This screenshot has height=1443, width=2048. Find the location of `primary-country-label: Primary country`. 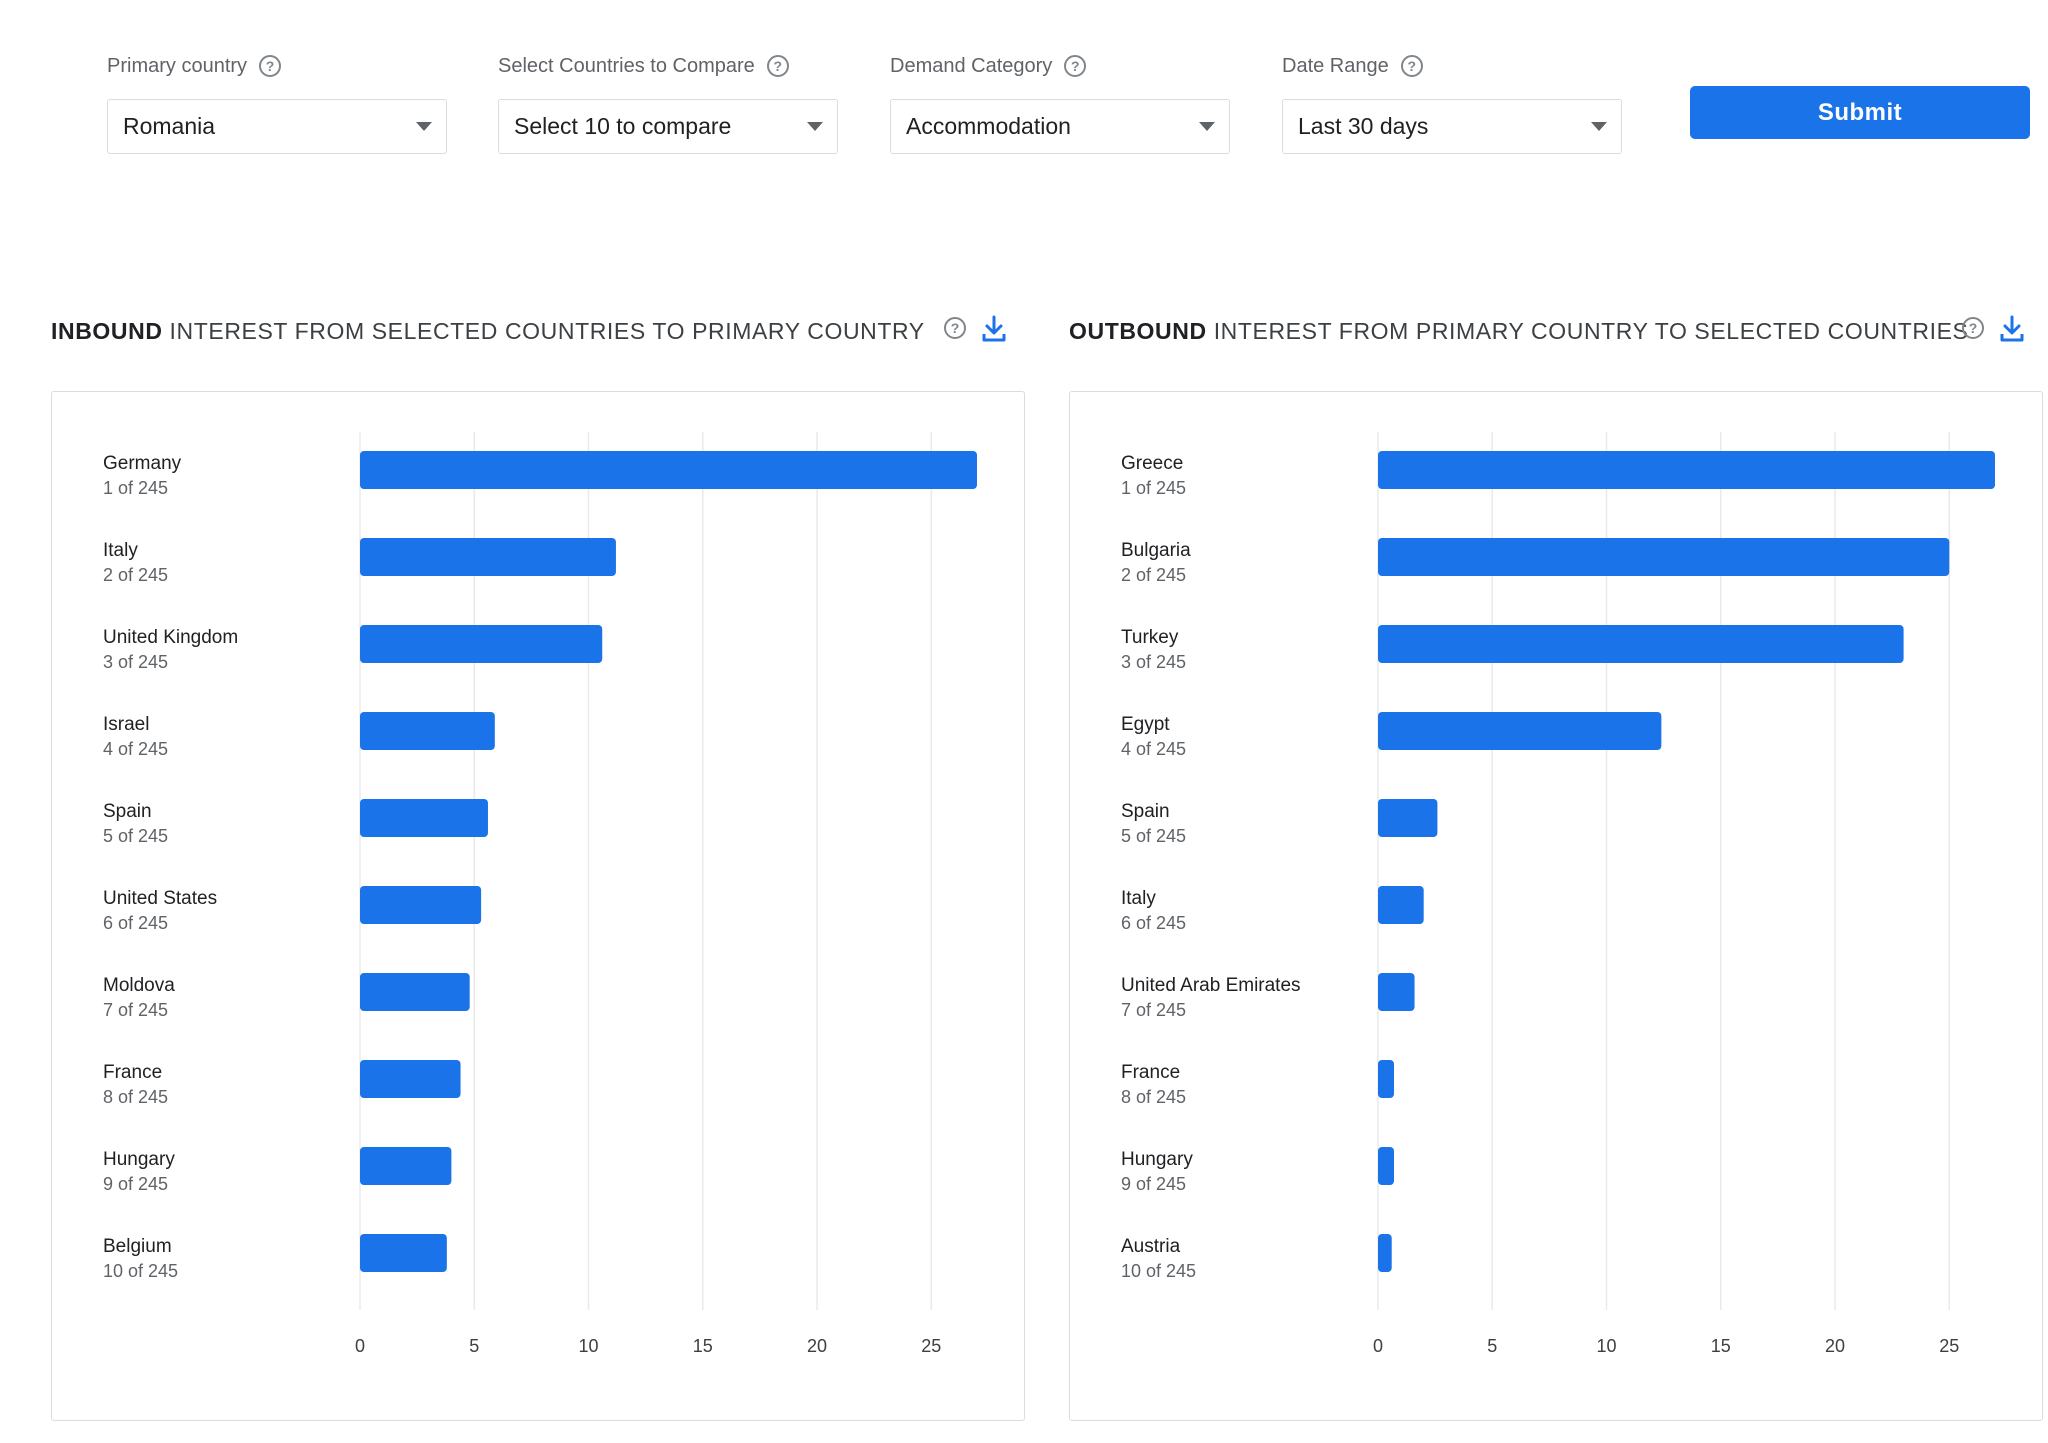

primary-country-label: Primary country is located at coordinates (177, 65).